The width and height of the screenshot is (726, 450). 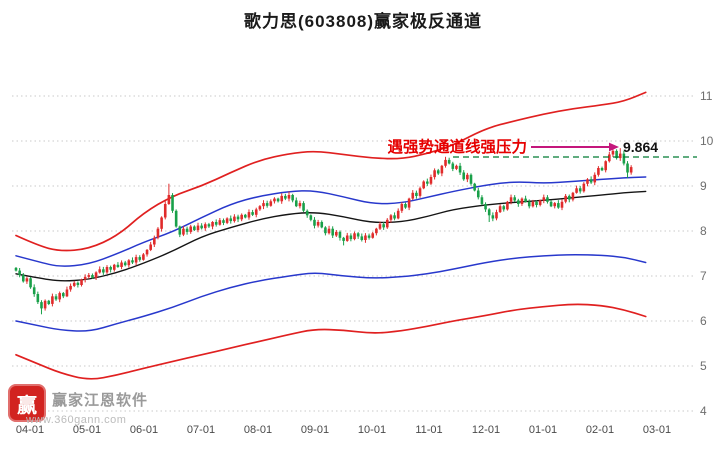 I want to click on x-axis-tick-label: 01-01, so click(x=543, y=430).